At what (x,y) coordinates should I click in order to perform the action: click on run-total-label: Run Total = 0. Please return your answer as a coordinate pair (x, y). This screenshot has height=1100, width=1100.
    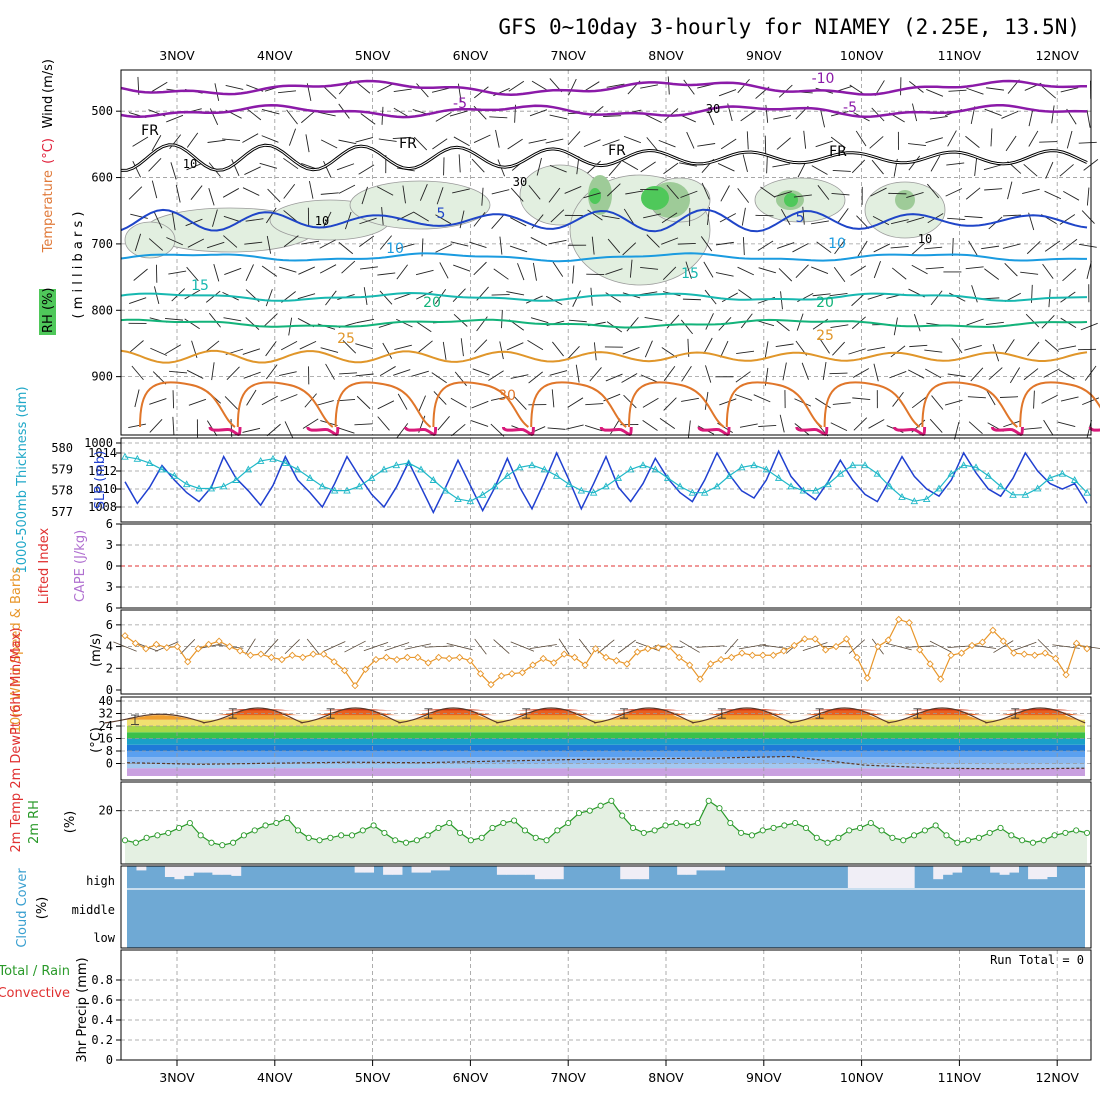
    Looking at the image, I should click on (1037, 960).